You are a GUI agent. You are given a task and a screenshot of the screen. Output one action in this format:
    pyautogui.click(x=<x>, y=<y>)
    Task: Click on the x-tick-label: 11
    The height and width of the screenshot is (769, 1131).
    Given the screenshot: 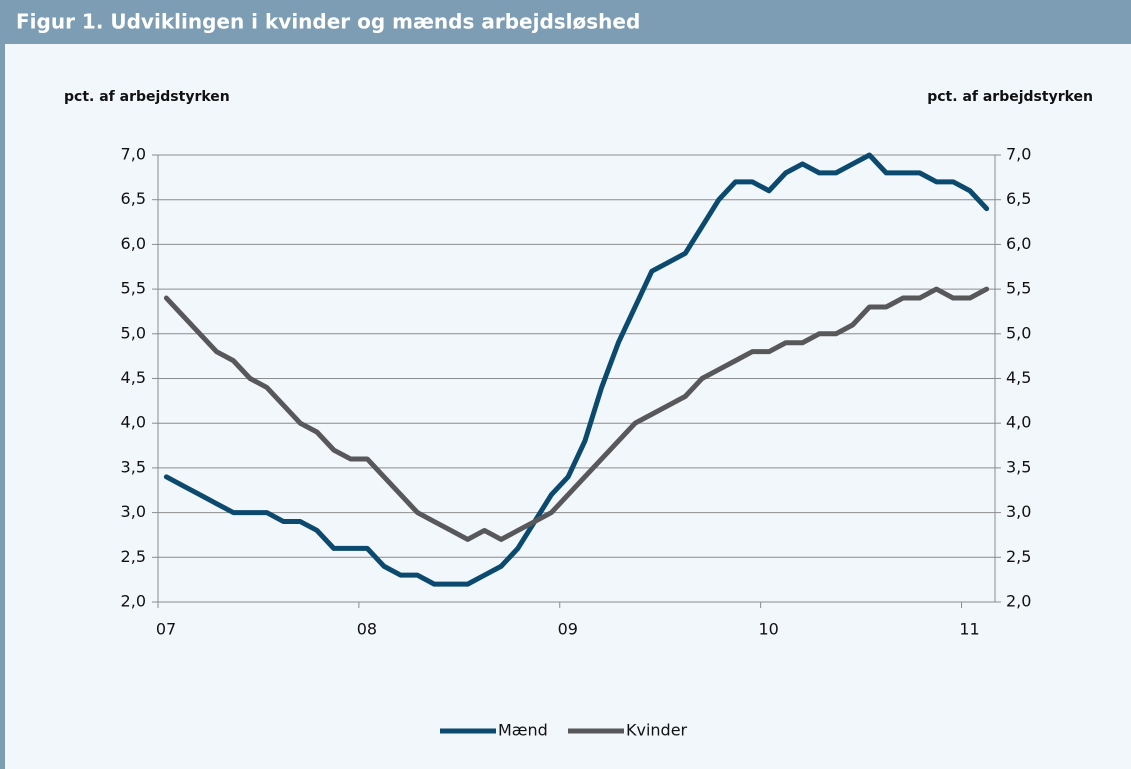 What is the action you would take?
    pyautogui.click(x=969, y=629)
    